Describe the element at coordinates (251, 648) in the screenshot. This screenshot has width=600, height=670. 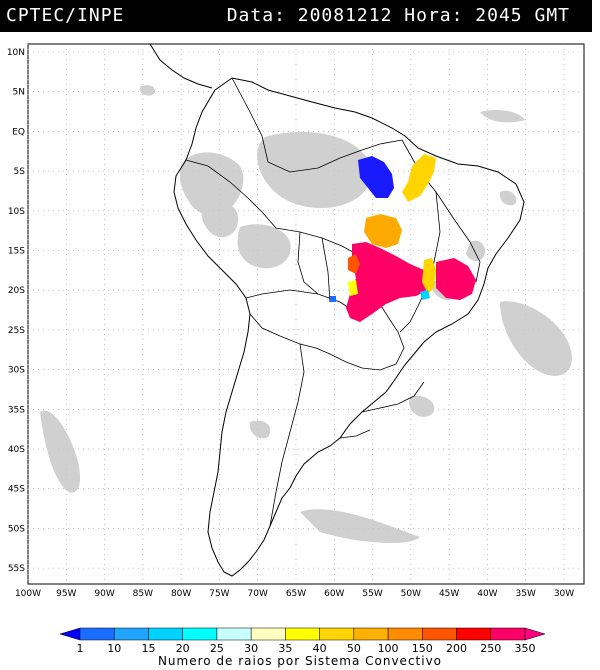
I see `legend-tick-label: 30` at that location.